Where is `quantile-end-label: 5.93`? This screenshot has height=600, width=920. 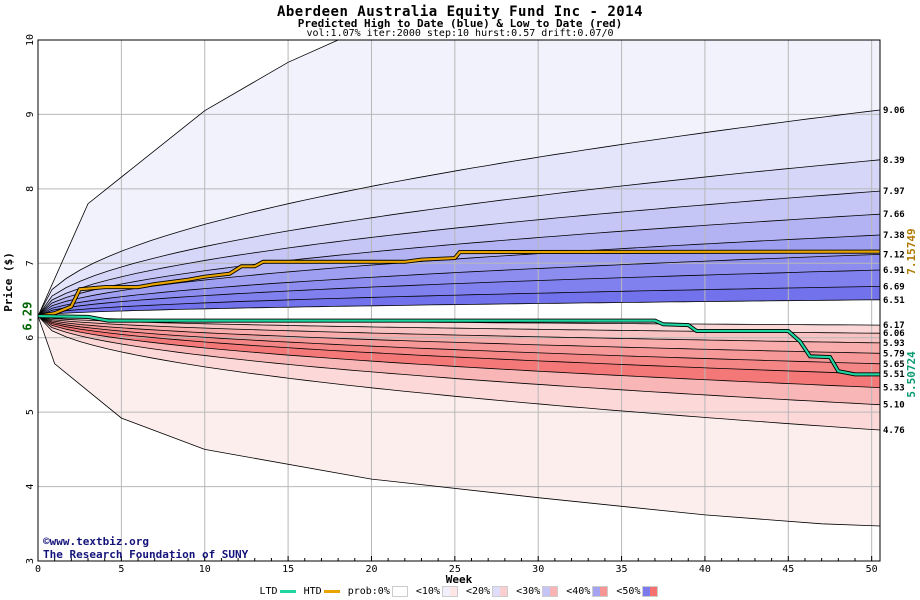
quantile-end-label: 5.93 is located at coordinates (894, 344).